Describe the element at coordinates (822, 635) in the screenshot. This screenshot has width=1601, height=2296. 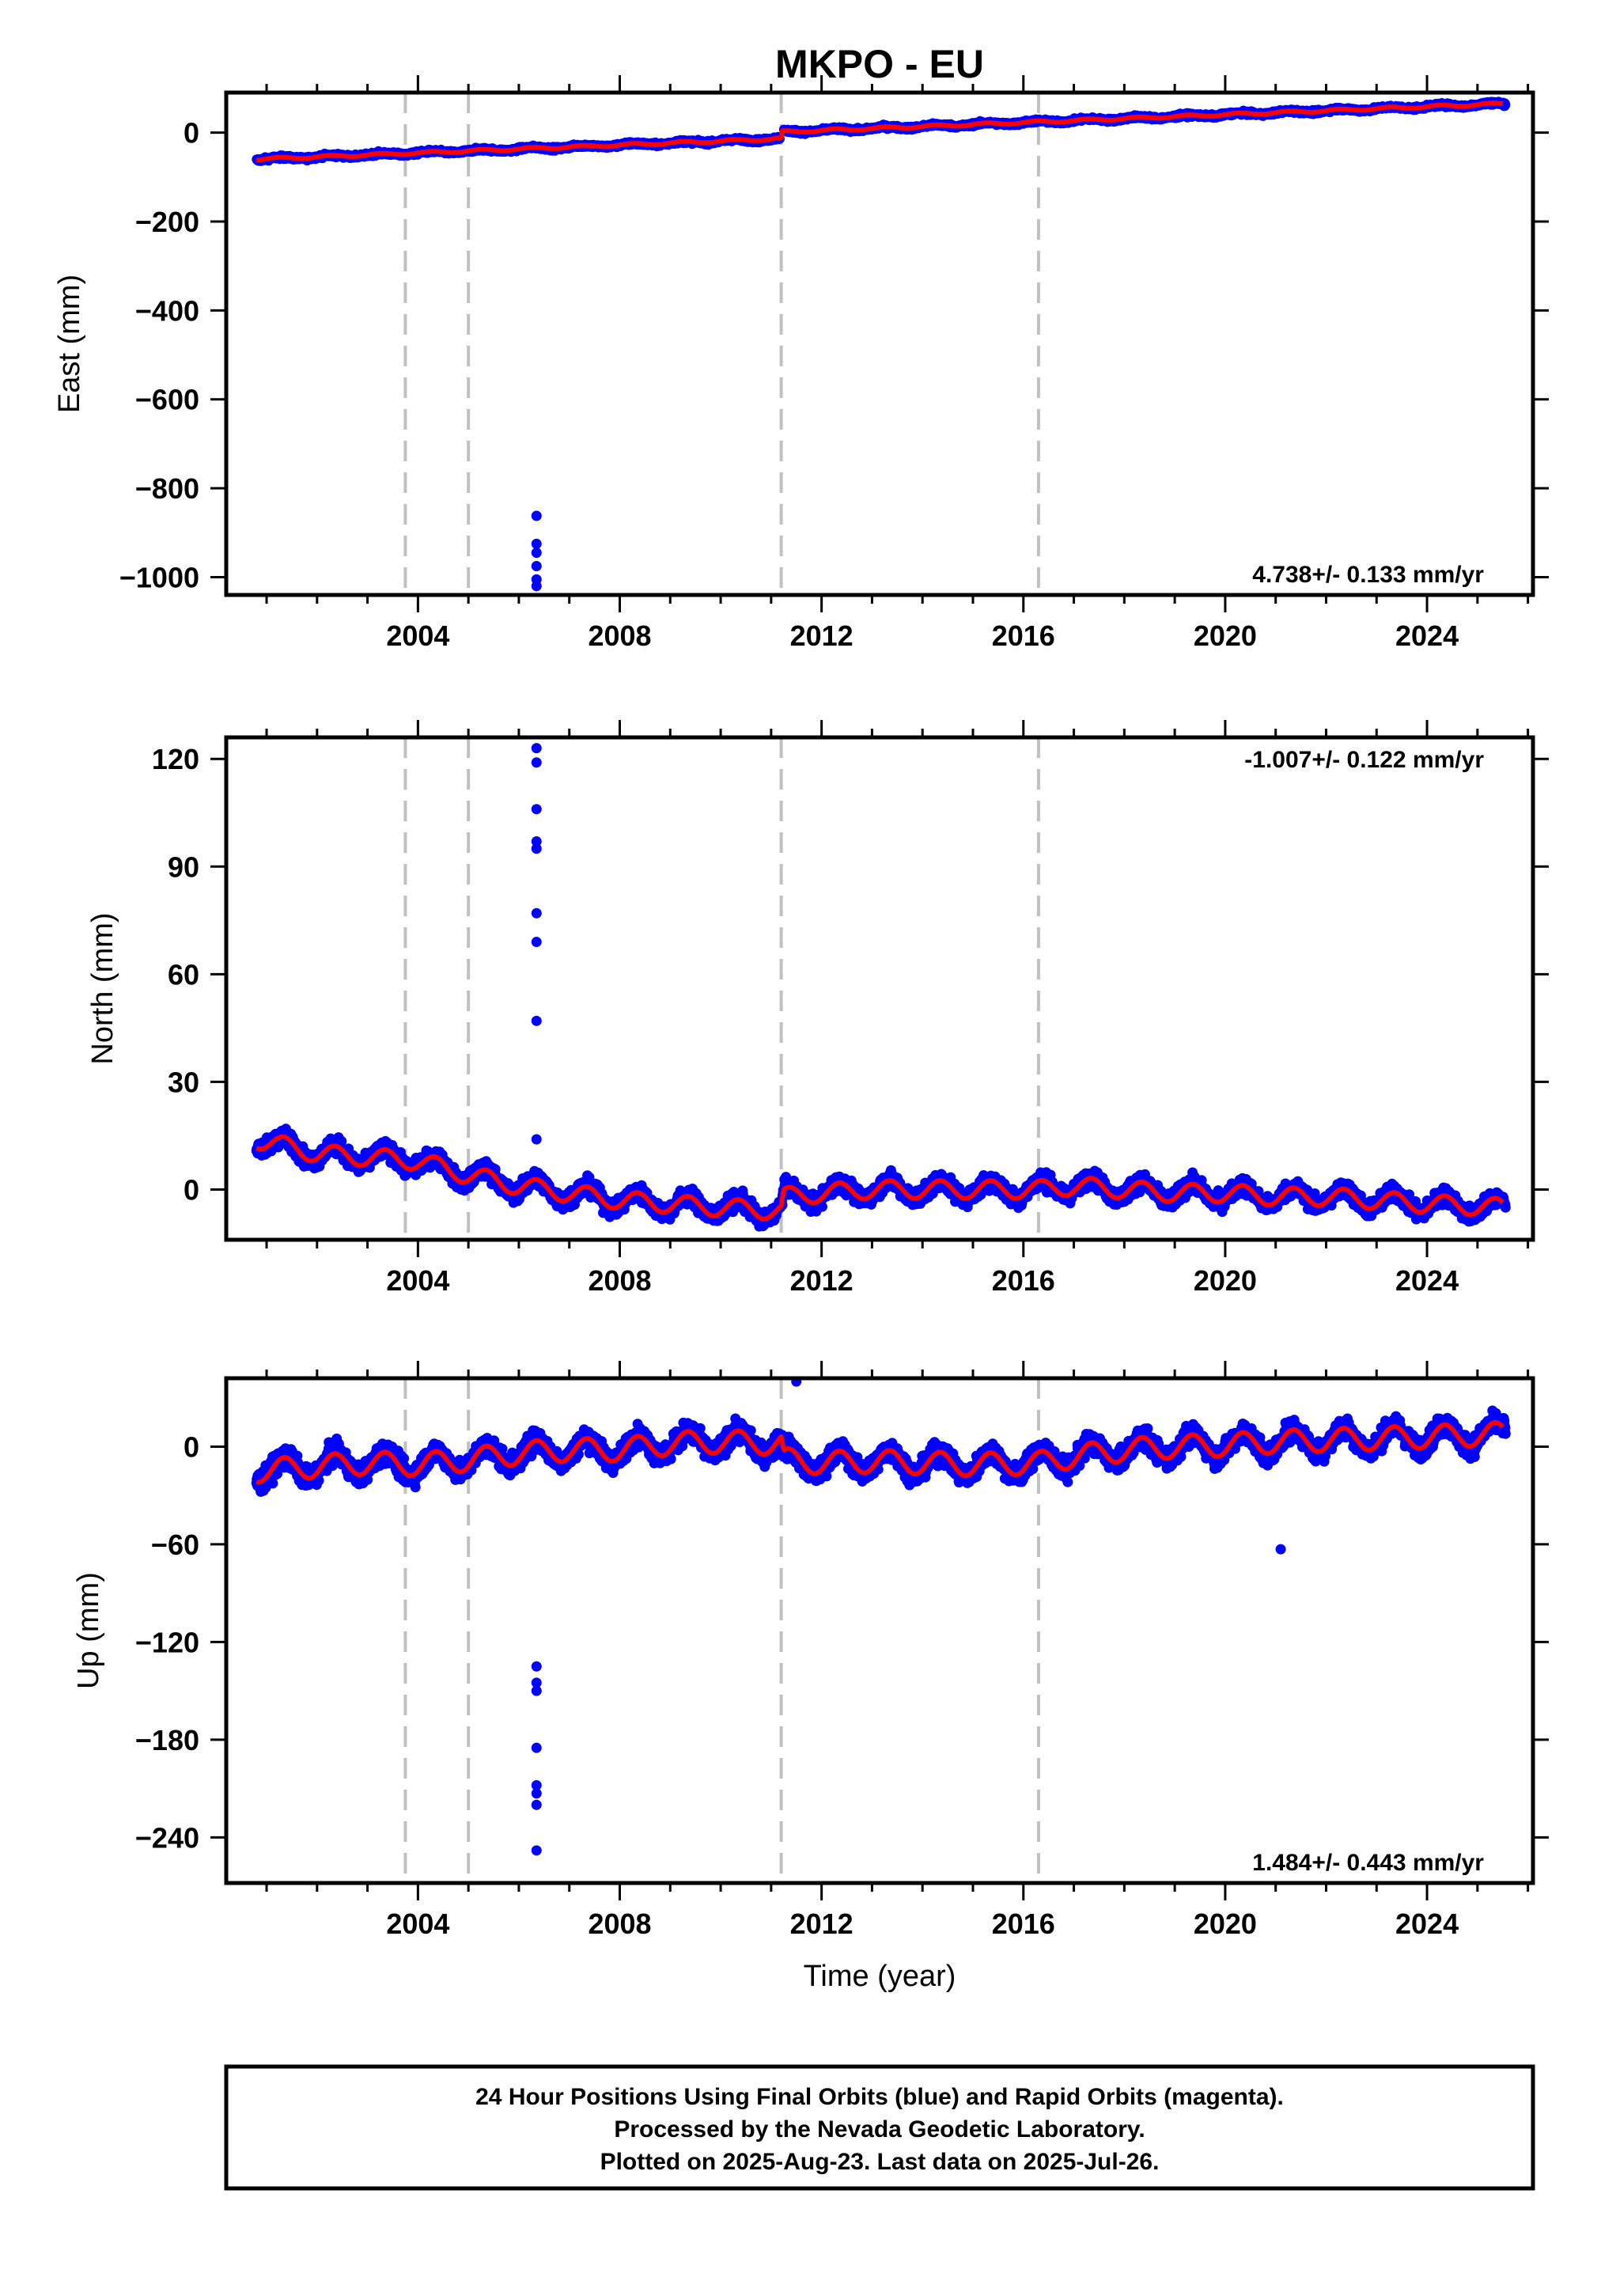
I see `x-tick-label: 2012` at that location.